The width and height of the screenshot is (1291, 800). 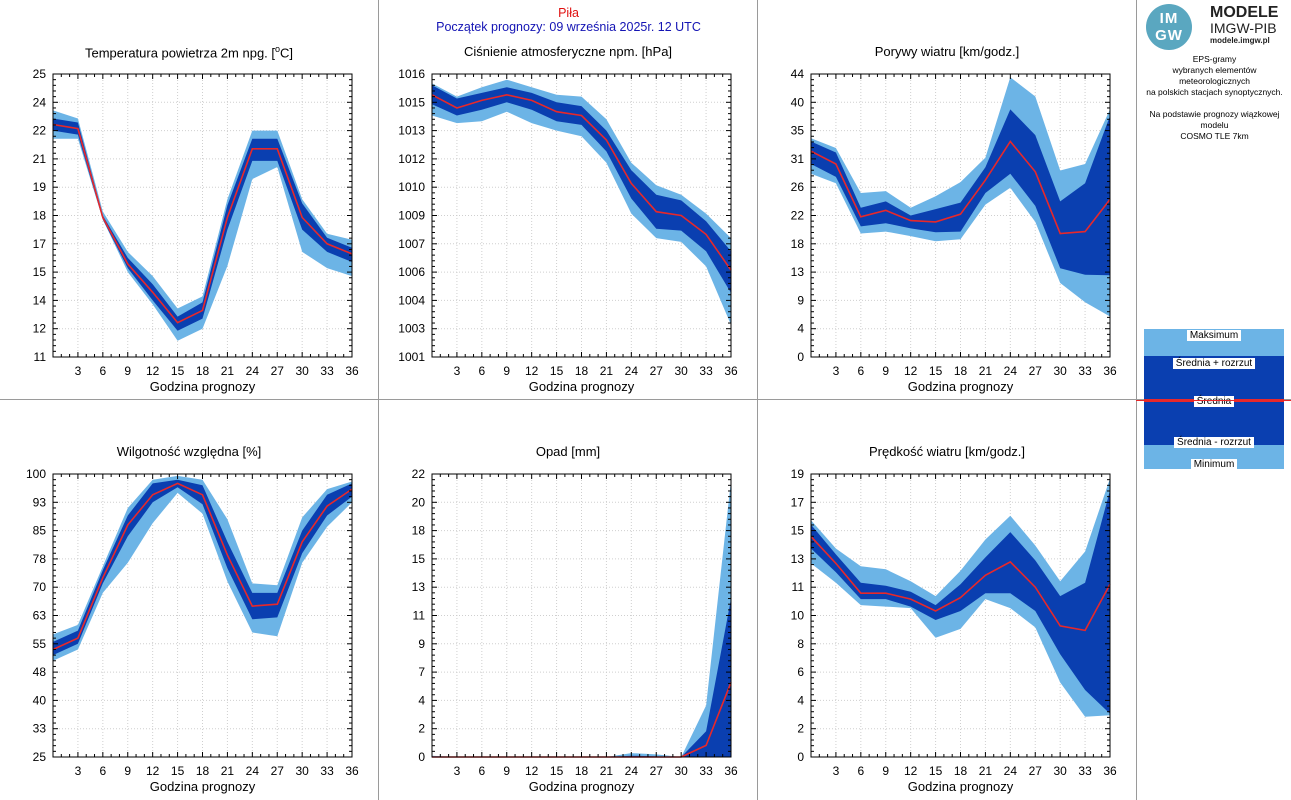 What do you see at coordinates (189, 52) in the screenshot?
I see `chart-title: Temperatura powietrza 2m npg. [oC]` at bounding box center [189, 52].